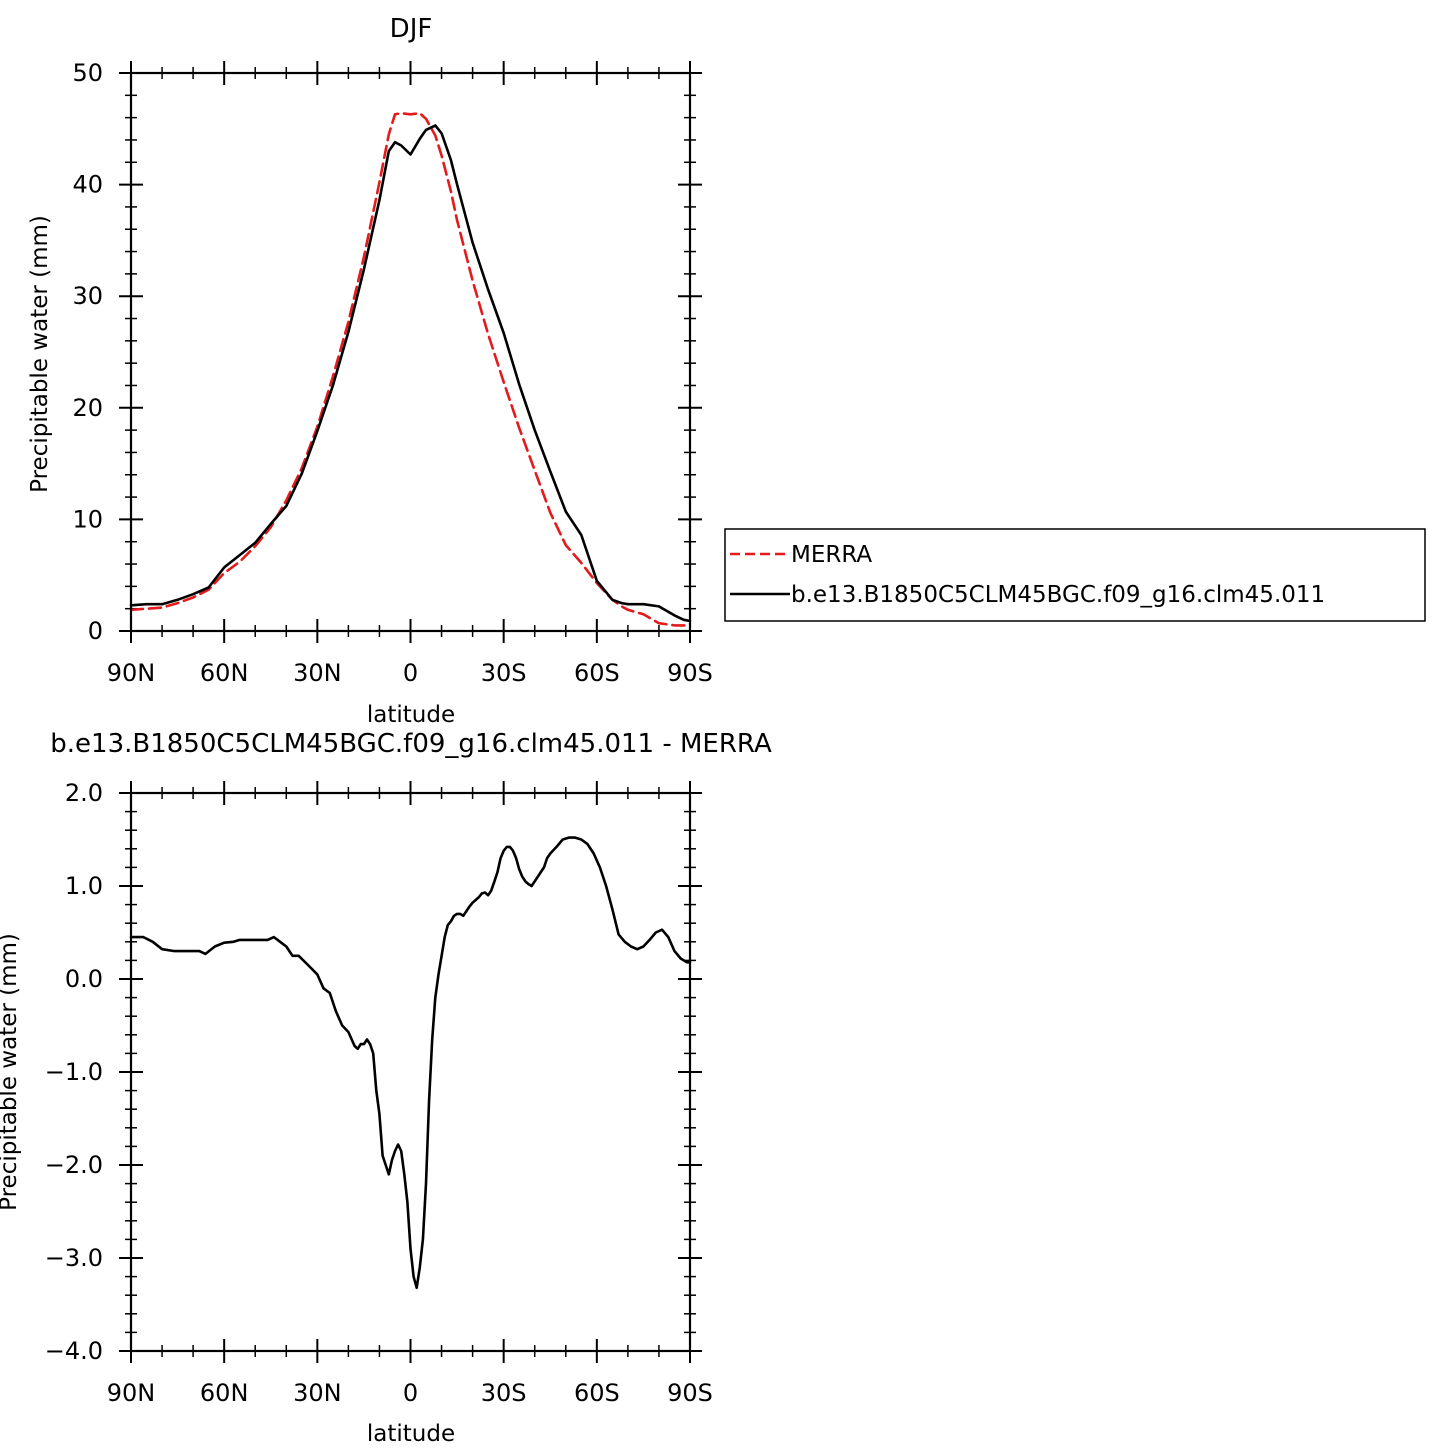 Image resolution: width=1452 pixels, height=1452 pixels. Describe the element at coordinates (11, 1072) in the screenshot. I see `bottom-chart-ylabel: Precipitable water (mm)` at that location.